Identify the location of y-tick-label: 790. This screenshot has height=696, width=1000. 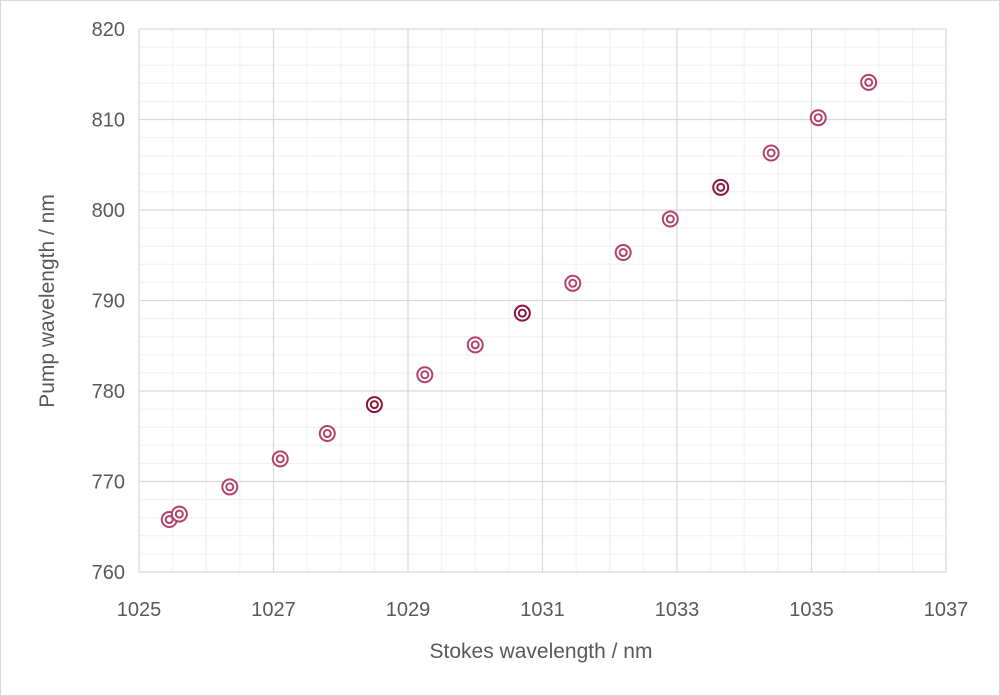
(108, 302).